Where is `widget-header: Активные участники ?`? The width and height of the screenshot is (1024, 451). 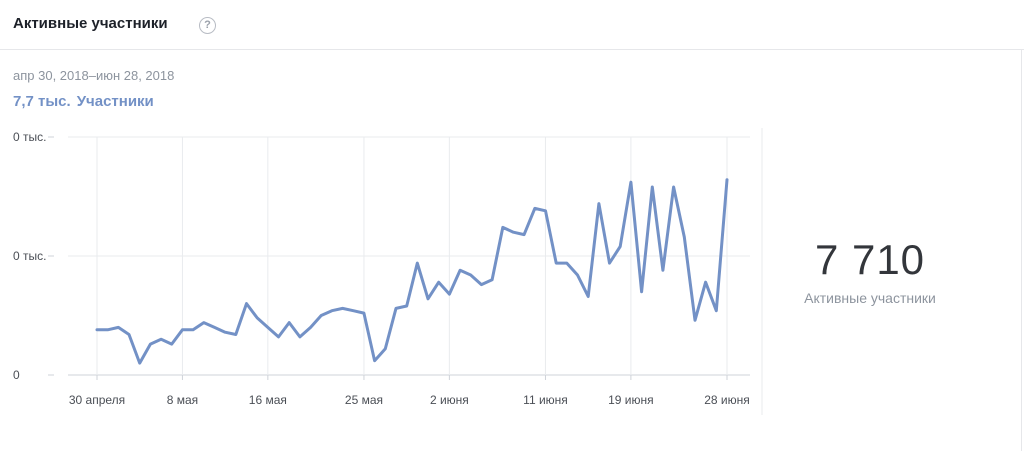
widget-header: Активные участники ? is located at coordinates (512, 25).